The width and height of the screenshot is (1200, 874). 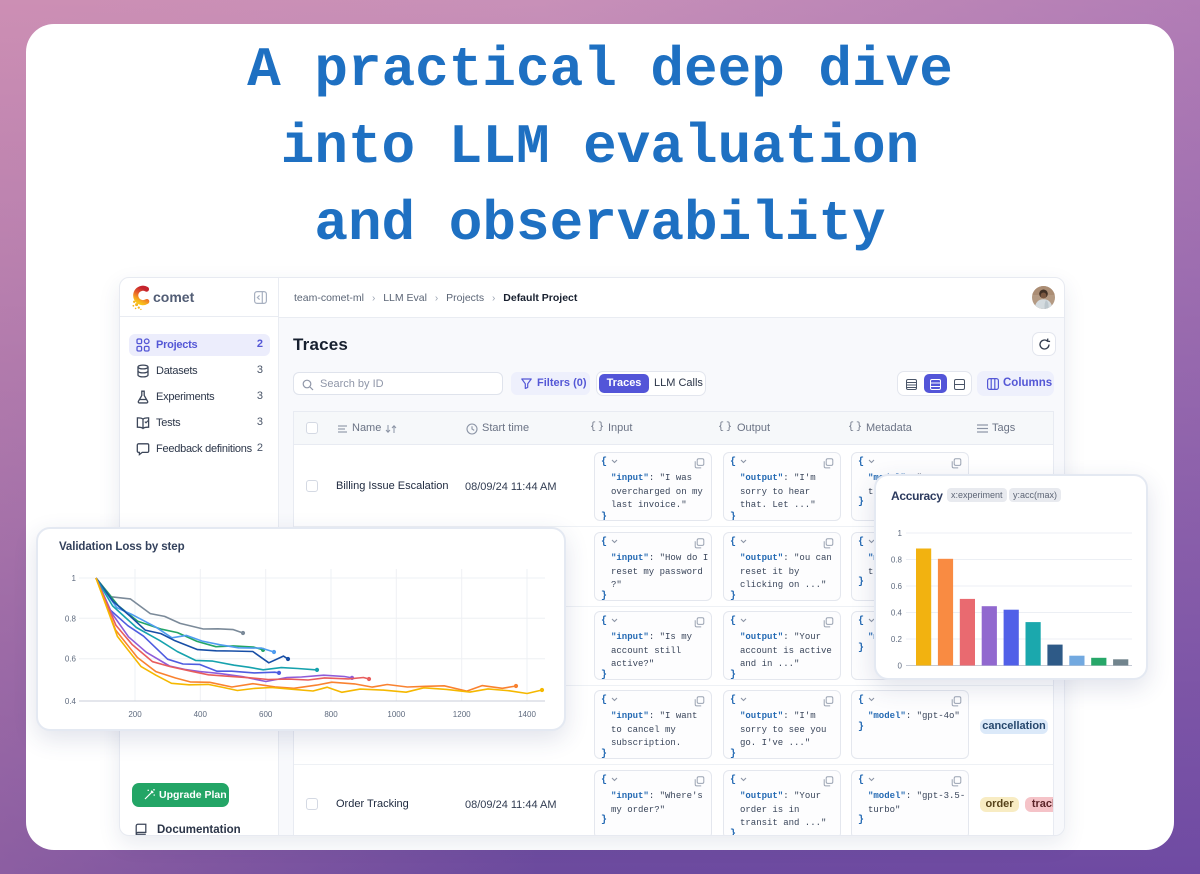 I want to click on svg-text: 1000, so click(x=396, y=714).